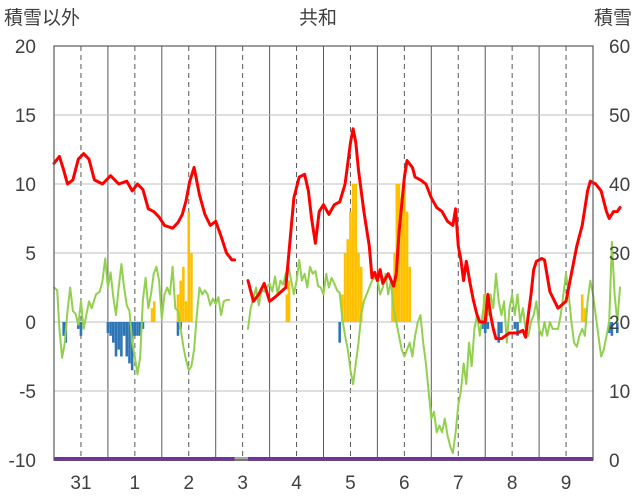  I want to click on right-axis-label: 積雪, so click(613, 18).